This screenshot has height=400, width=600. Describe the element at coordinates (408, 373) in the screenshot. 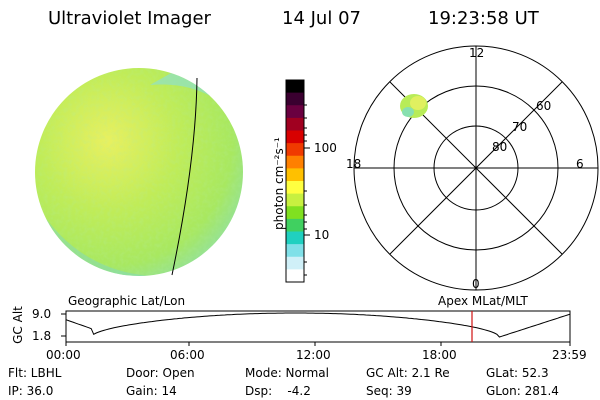

I see `status-gc-alt: GC Alt: 2.1 Re` at that location.